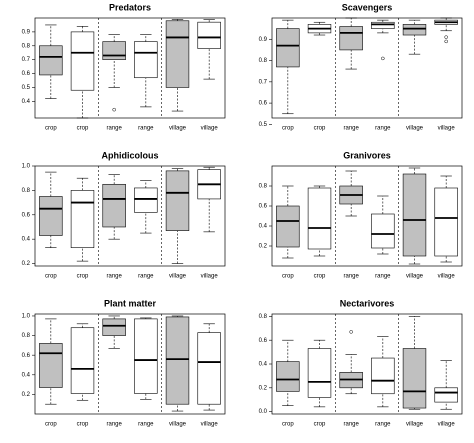 The height and width of the screenshot is (443, 474). I want to click on panel-title: Scavengers, so click(367, 7).